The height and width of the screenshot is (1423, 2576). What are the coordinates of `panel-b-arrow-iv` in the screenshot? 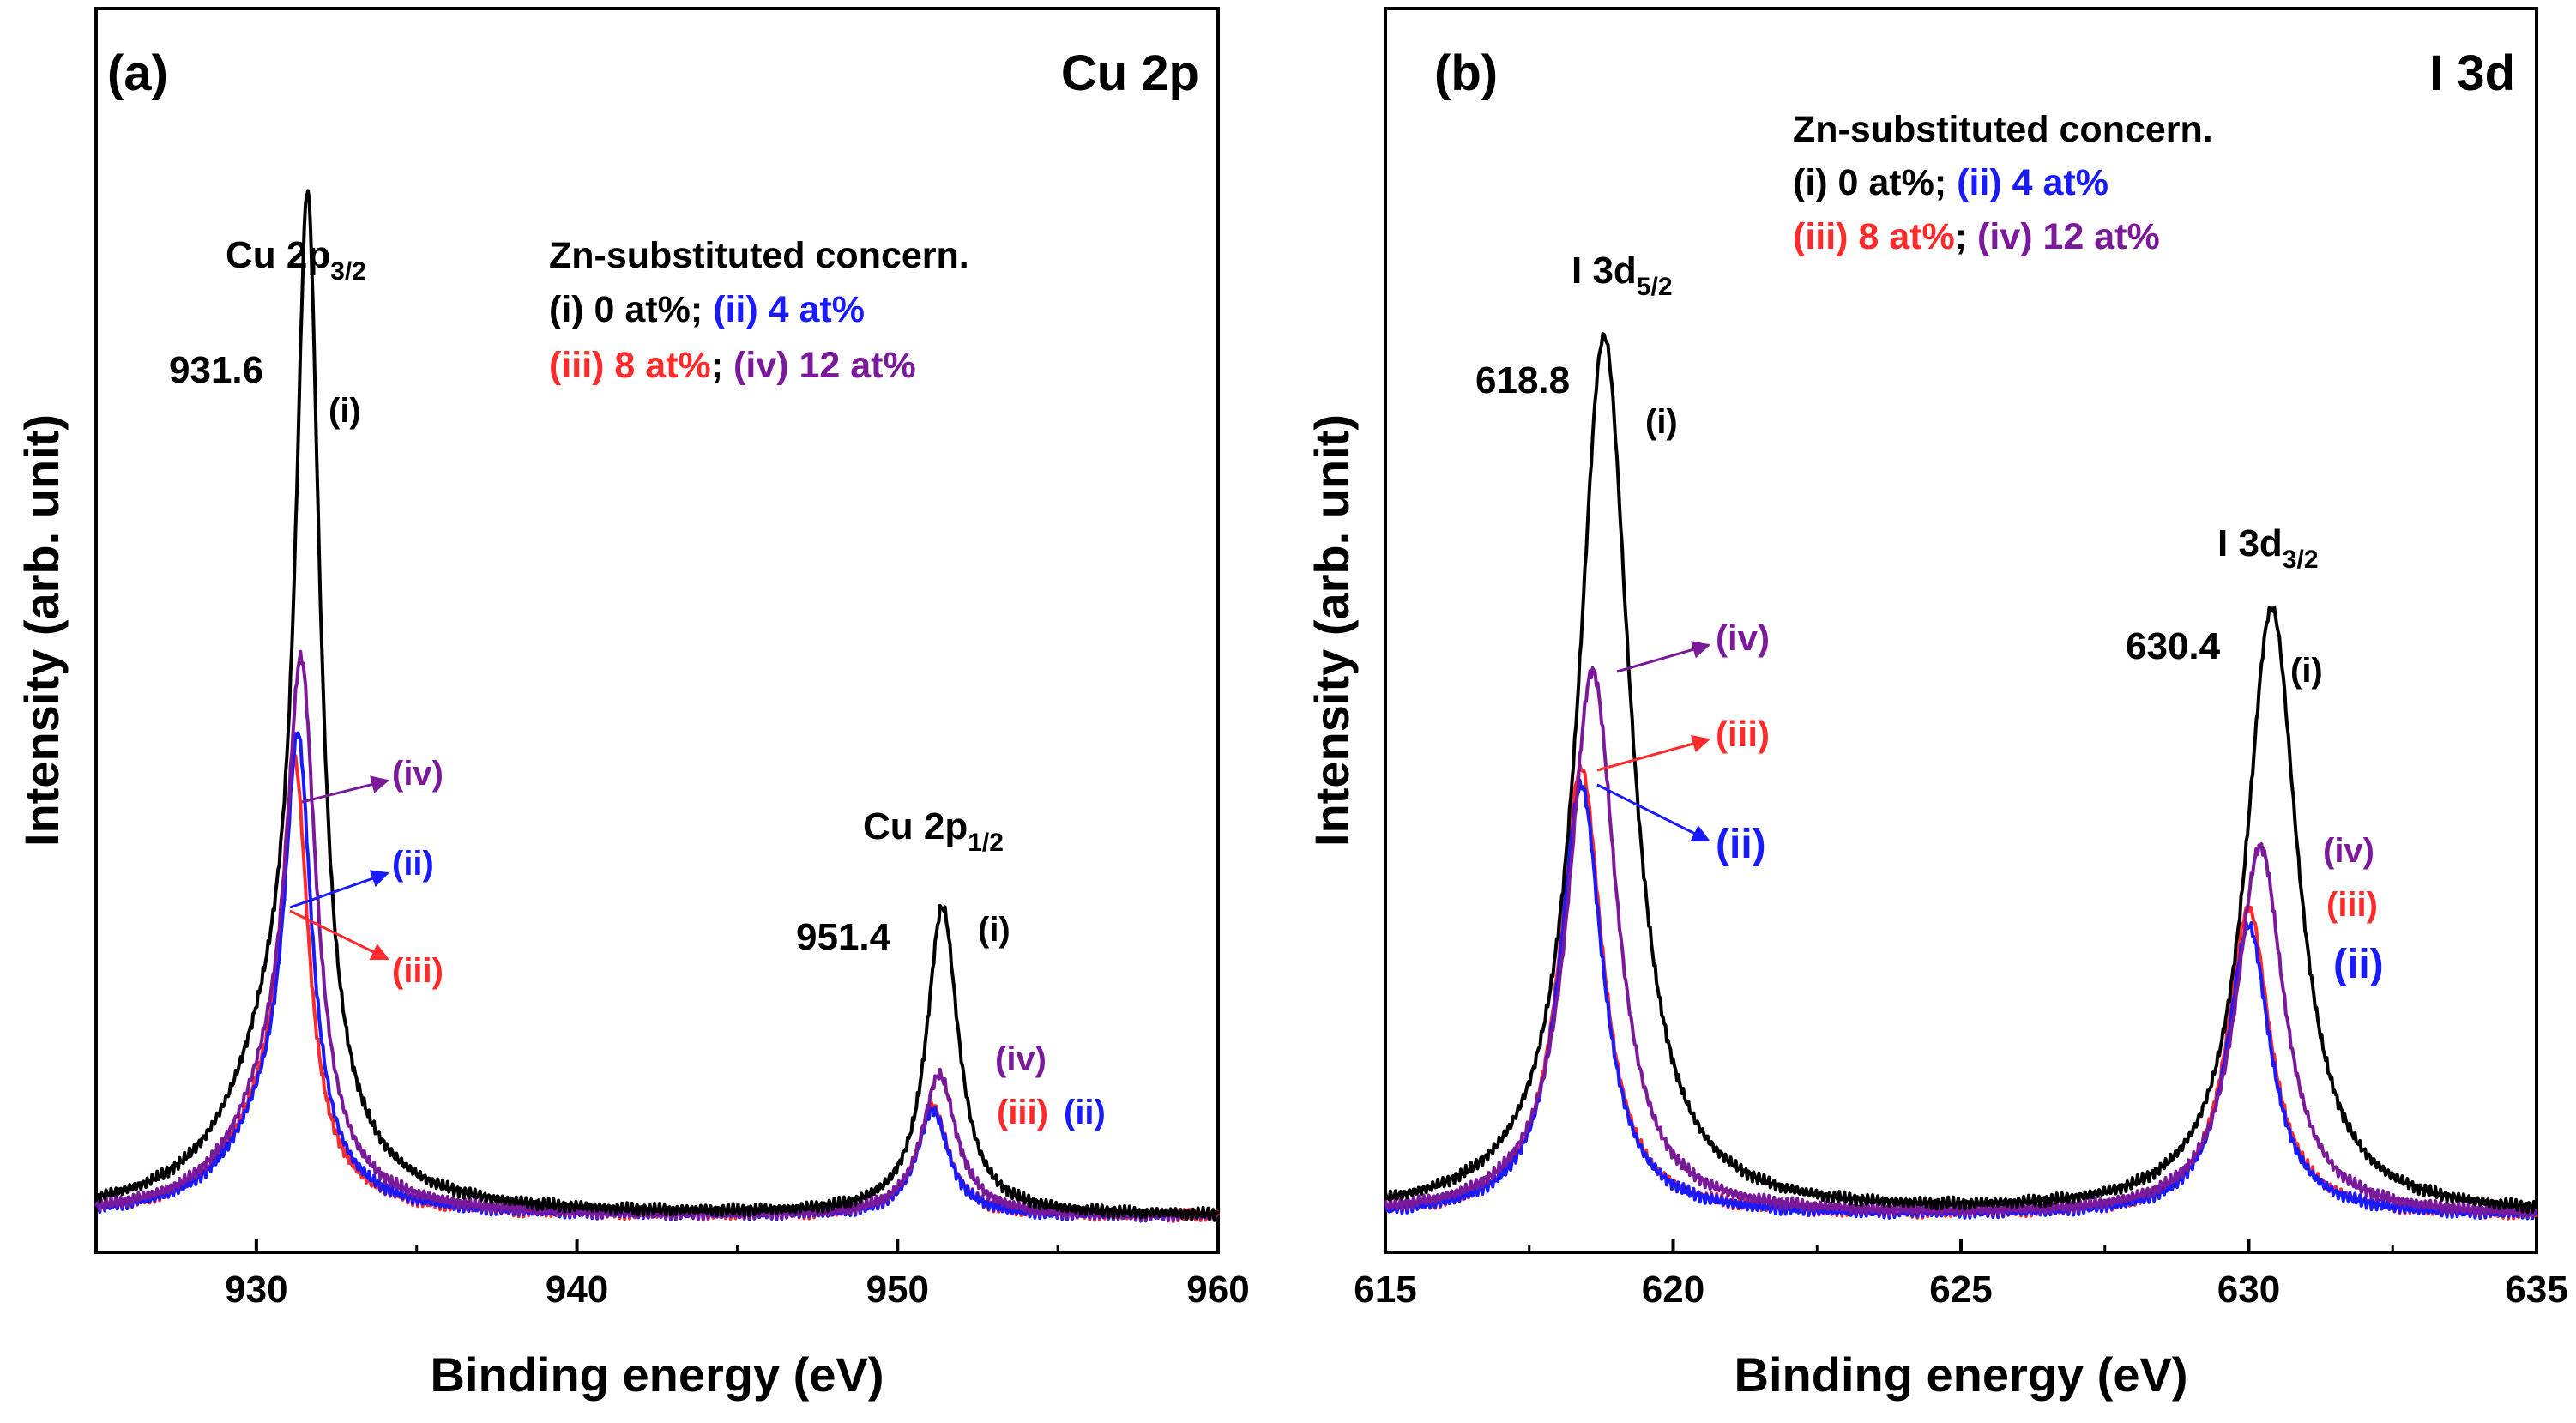 It's located at (1663, 657).